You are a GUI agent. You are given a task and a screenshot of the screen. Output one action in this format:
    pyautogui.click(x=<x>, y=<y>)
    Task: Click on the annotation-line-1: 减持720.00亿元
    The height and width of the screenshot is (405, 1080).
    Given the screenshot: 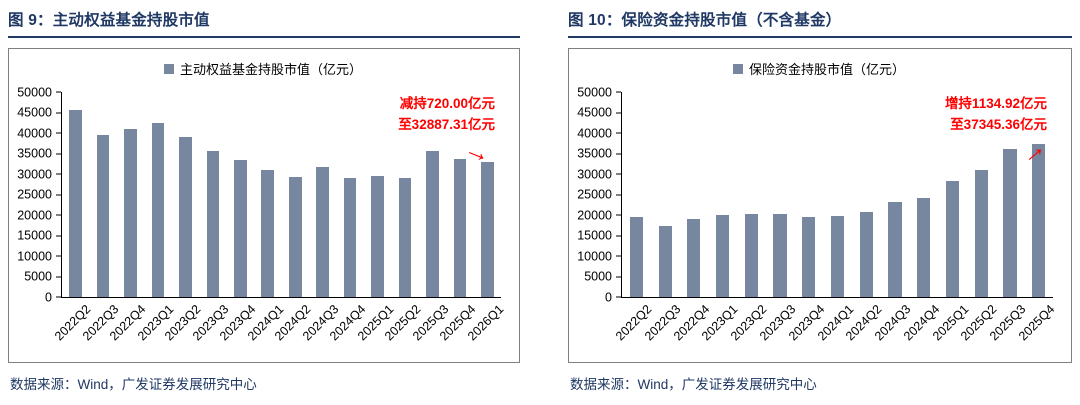 What is the action you would take?
    pyautogui.click(x=447, y=103)
    